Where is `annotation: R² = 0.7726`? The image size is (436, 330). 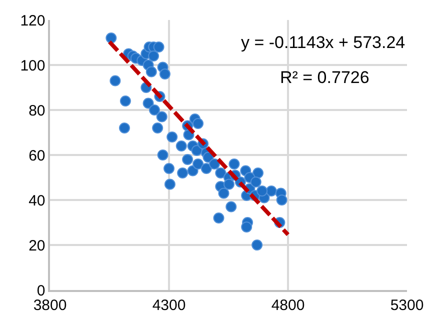
annotation: R² = 0.7726 is located at coordinates (325, 77).